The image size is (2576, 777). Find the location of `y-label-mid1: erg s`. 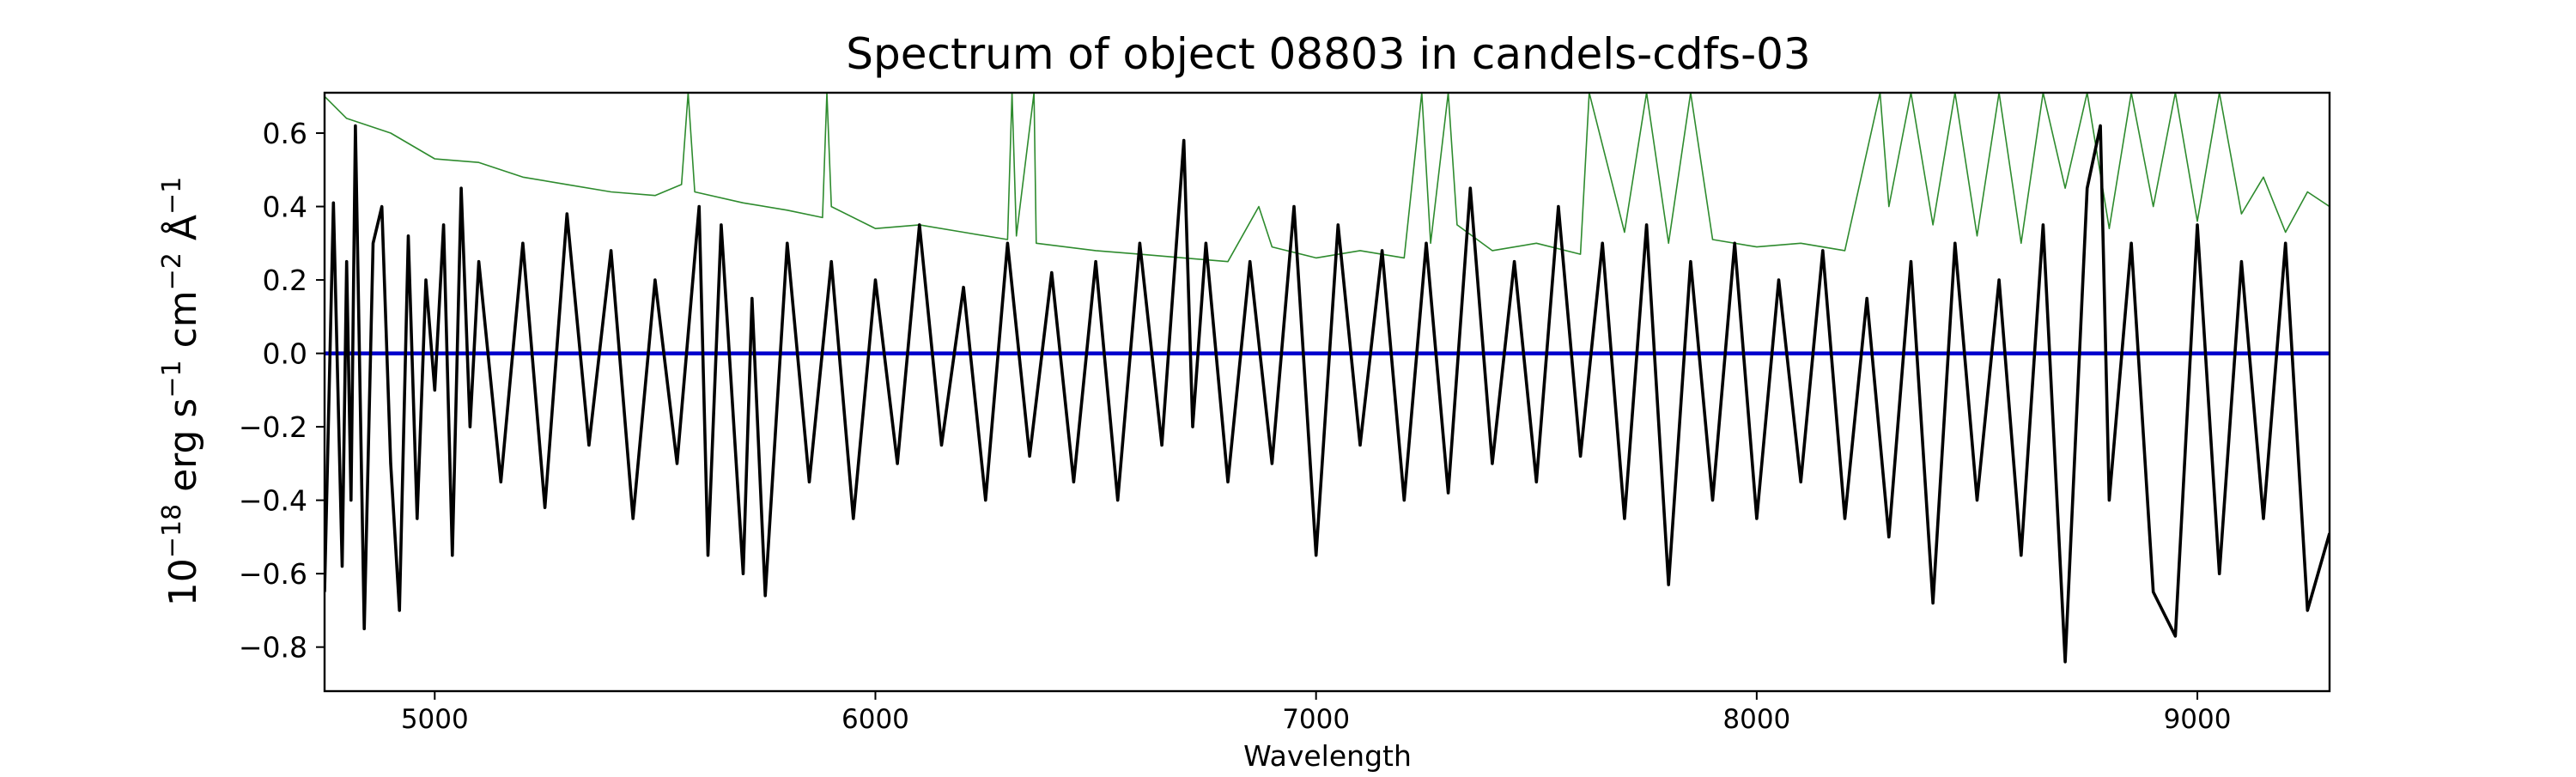

y-label-mid1: erg s is located at coordinates (183, 451).